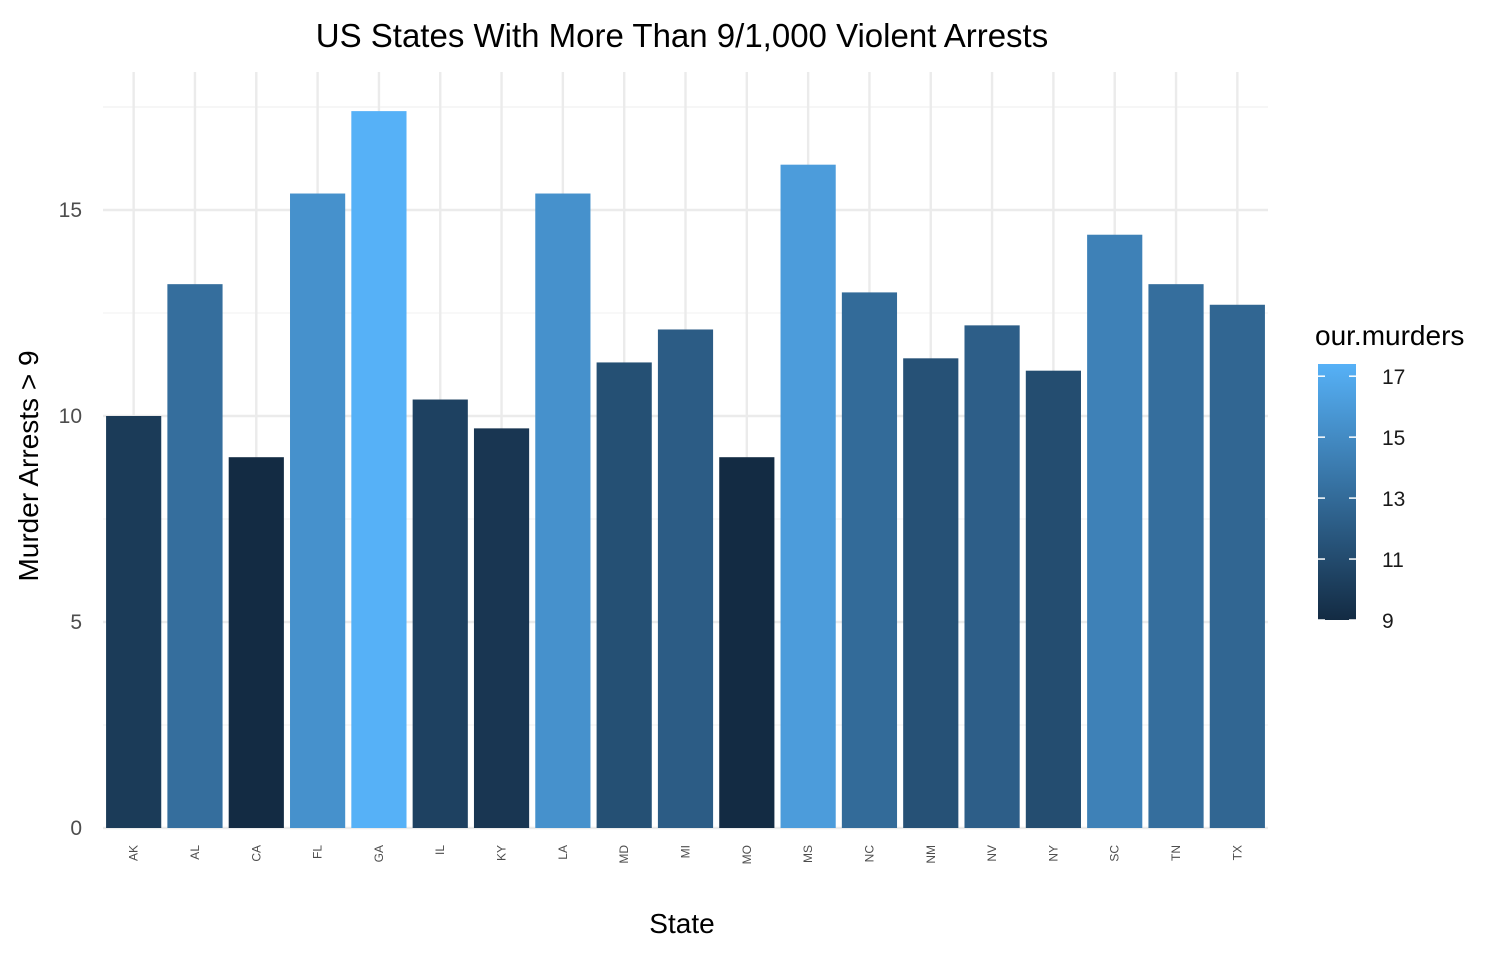  Describe the element at coordinates (195, 852) in the screenshot. I see `x-tick-label: AL` at that location.